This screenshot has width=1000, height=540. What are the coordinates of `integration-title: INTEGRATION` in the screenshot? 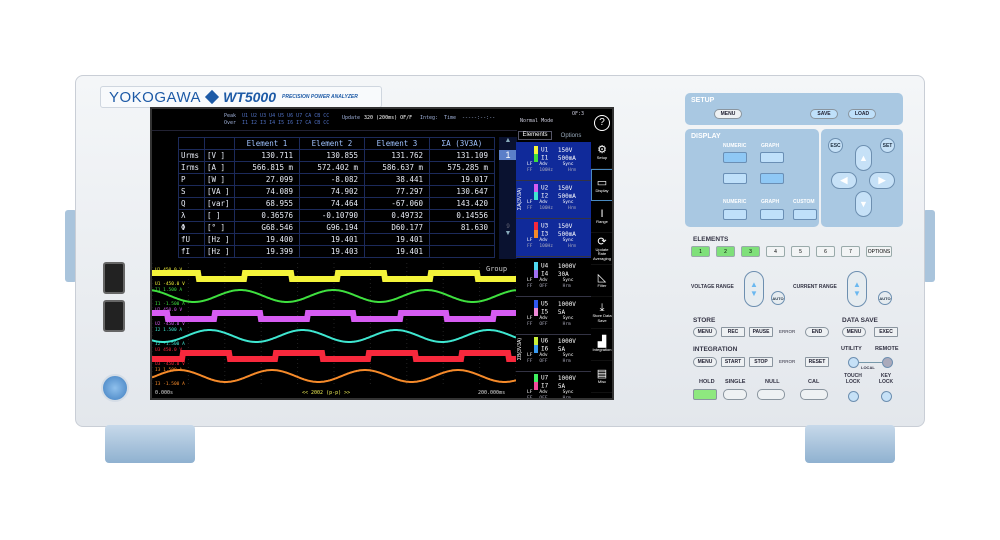 It's located at (715, 349).